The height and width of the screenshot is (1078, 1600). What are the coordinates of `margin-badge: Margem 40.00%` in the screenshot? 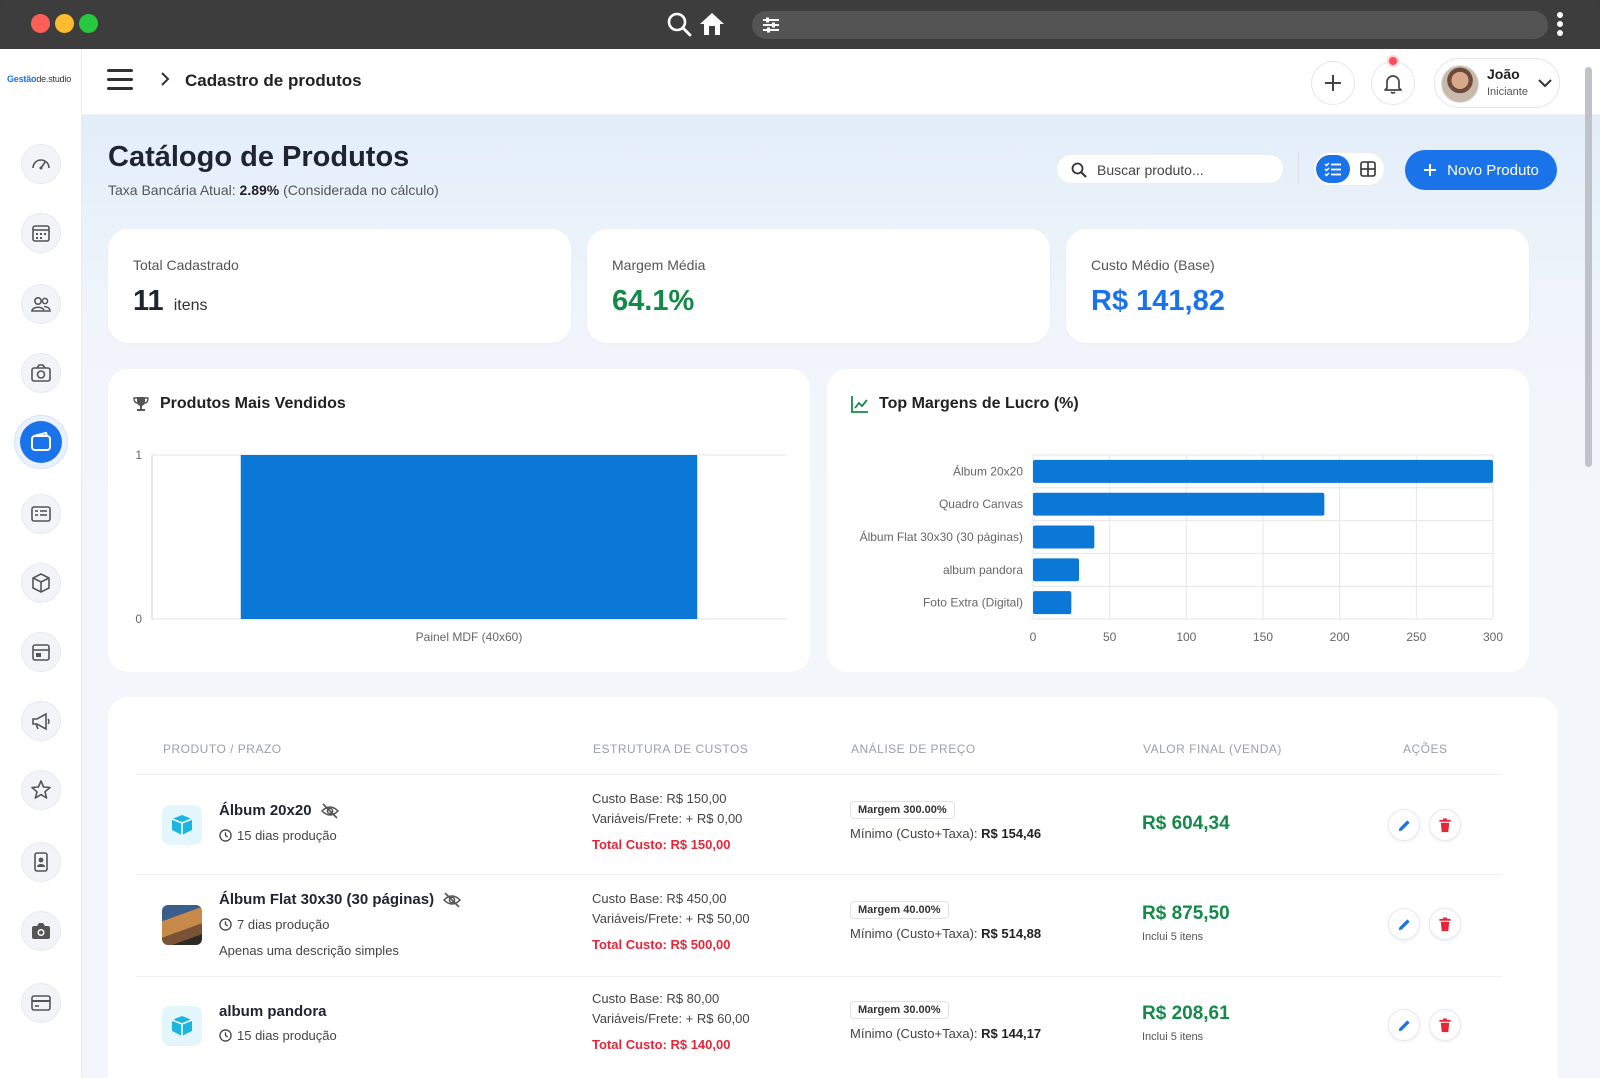 It's located at (899, 910).